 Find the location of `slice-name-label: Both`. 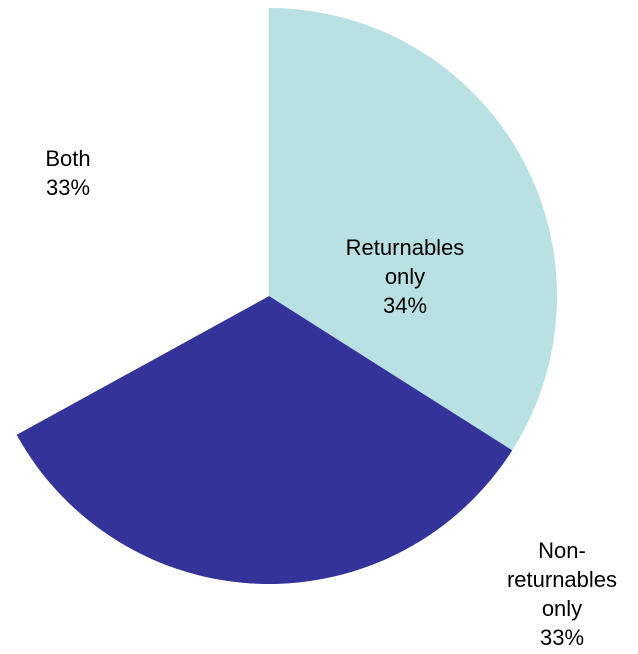

slice-name-label: Both is located at coordinates (67, 158).